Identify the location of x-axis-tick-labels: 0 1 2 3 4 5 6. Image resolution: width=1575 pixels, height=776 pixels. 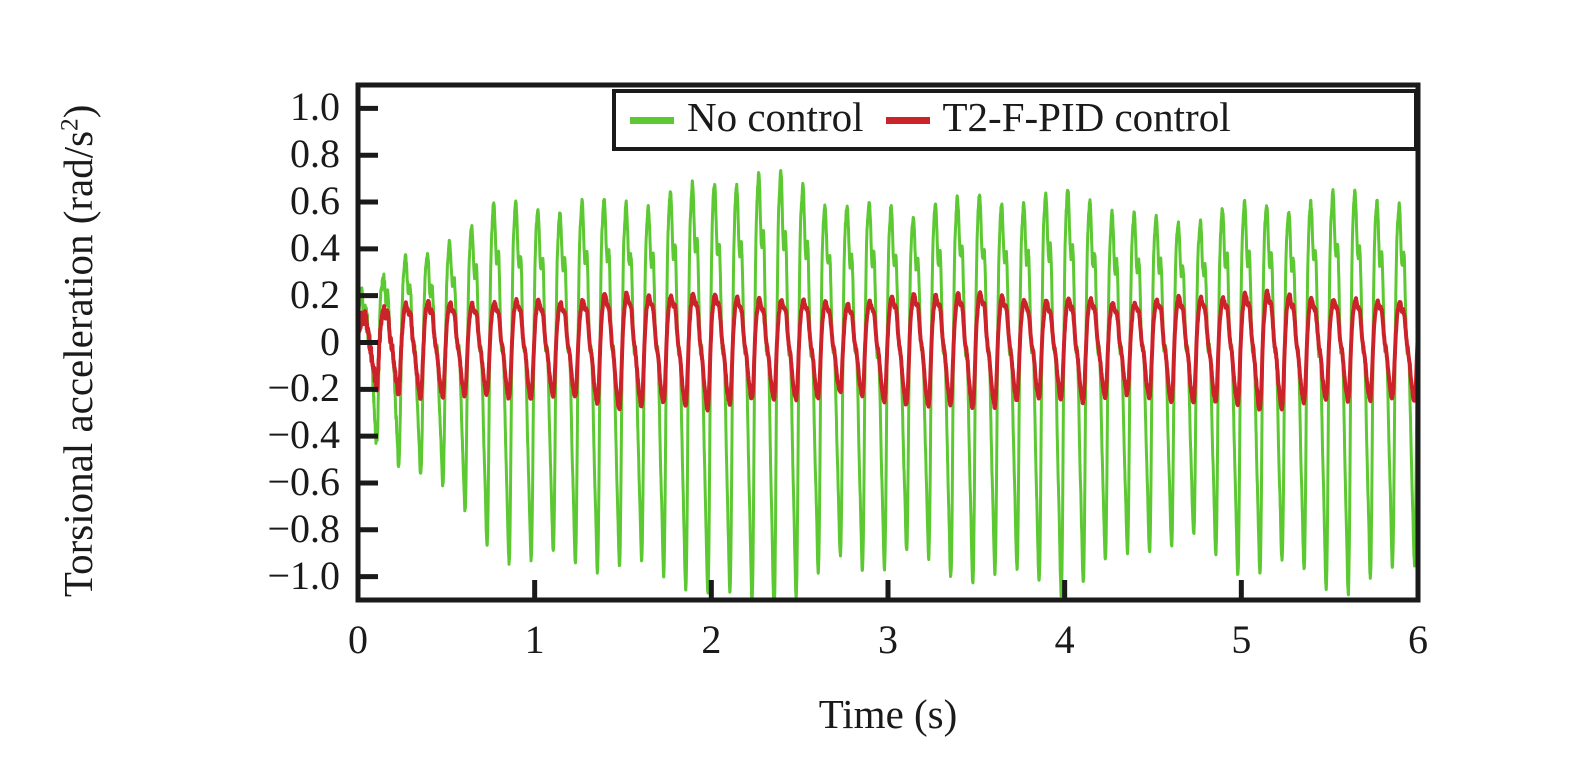
(787, 650).